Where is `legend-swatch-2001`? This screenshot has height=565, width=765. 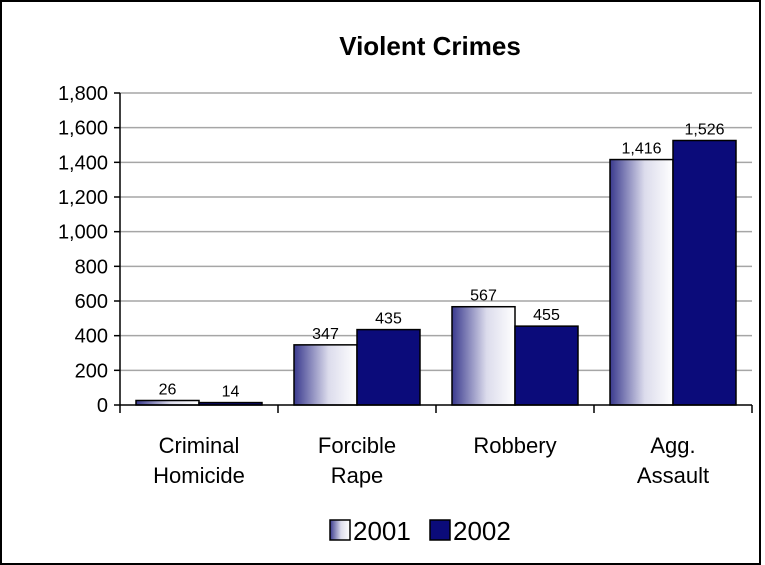
legend-swatch-2001 is located at coordinates (340, 530).